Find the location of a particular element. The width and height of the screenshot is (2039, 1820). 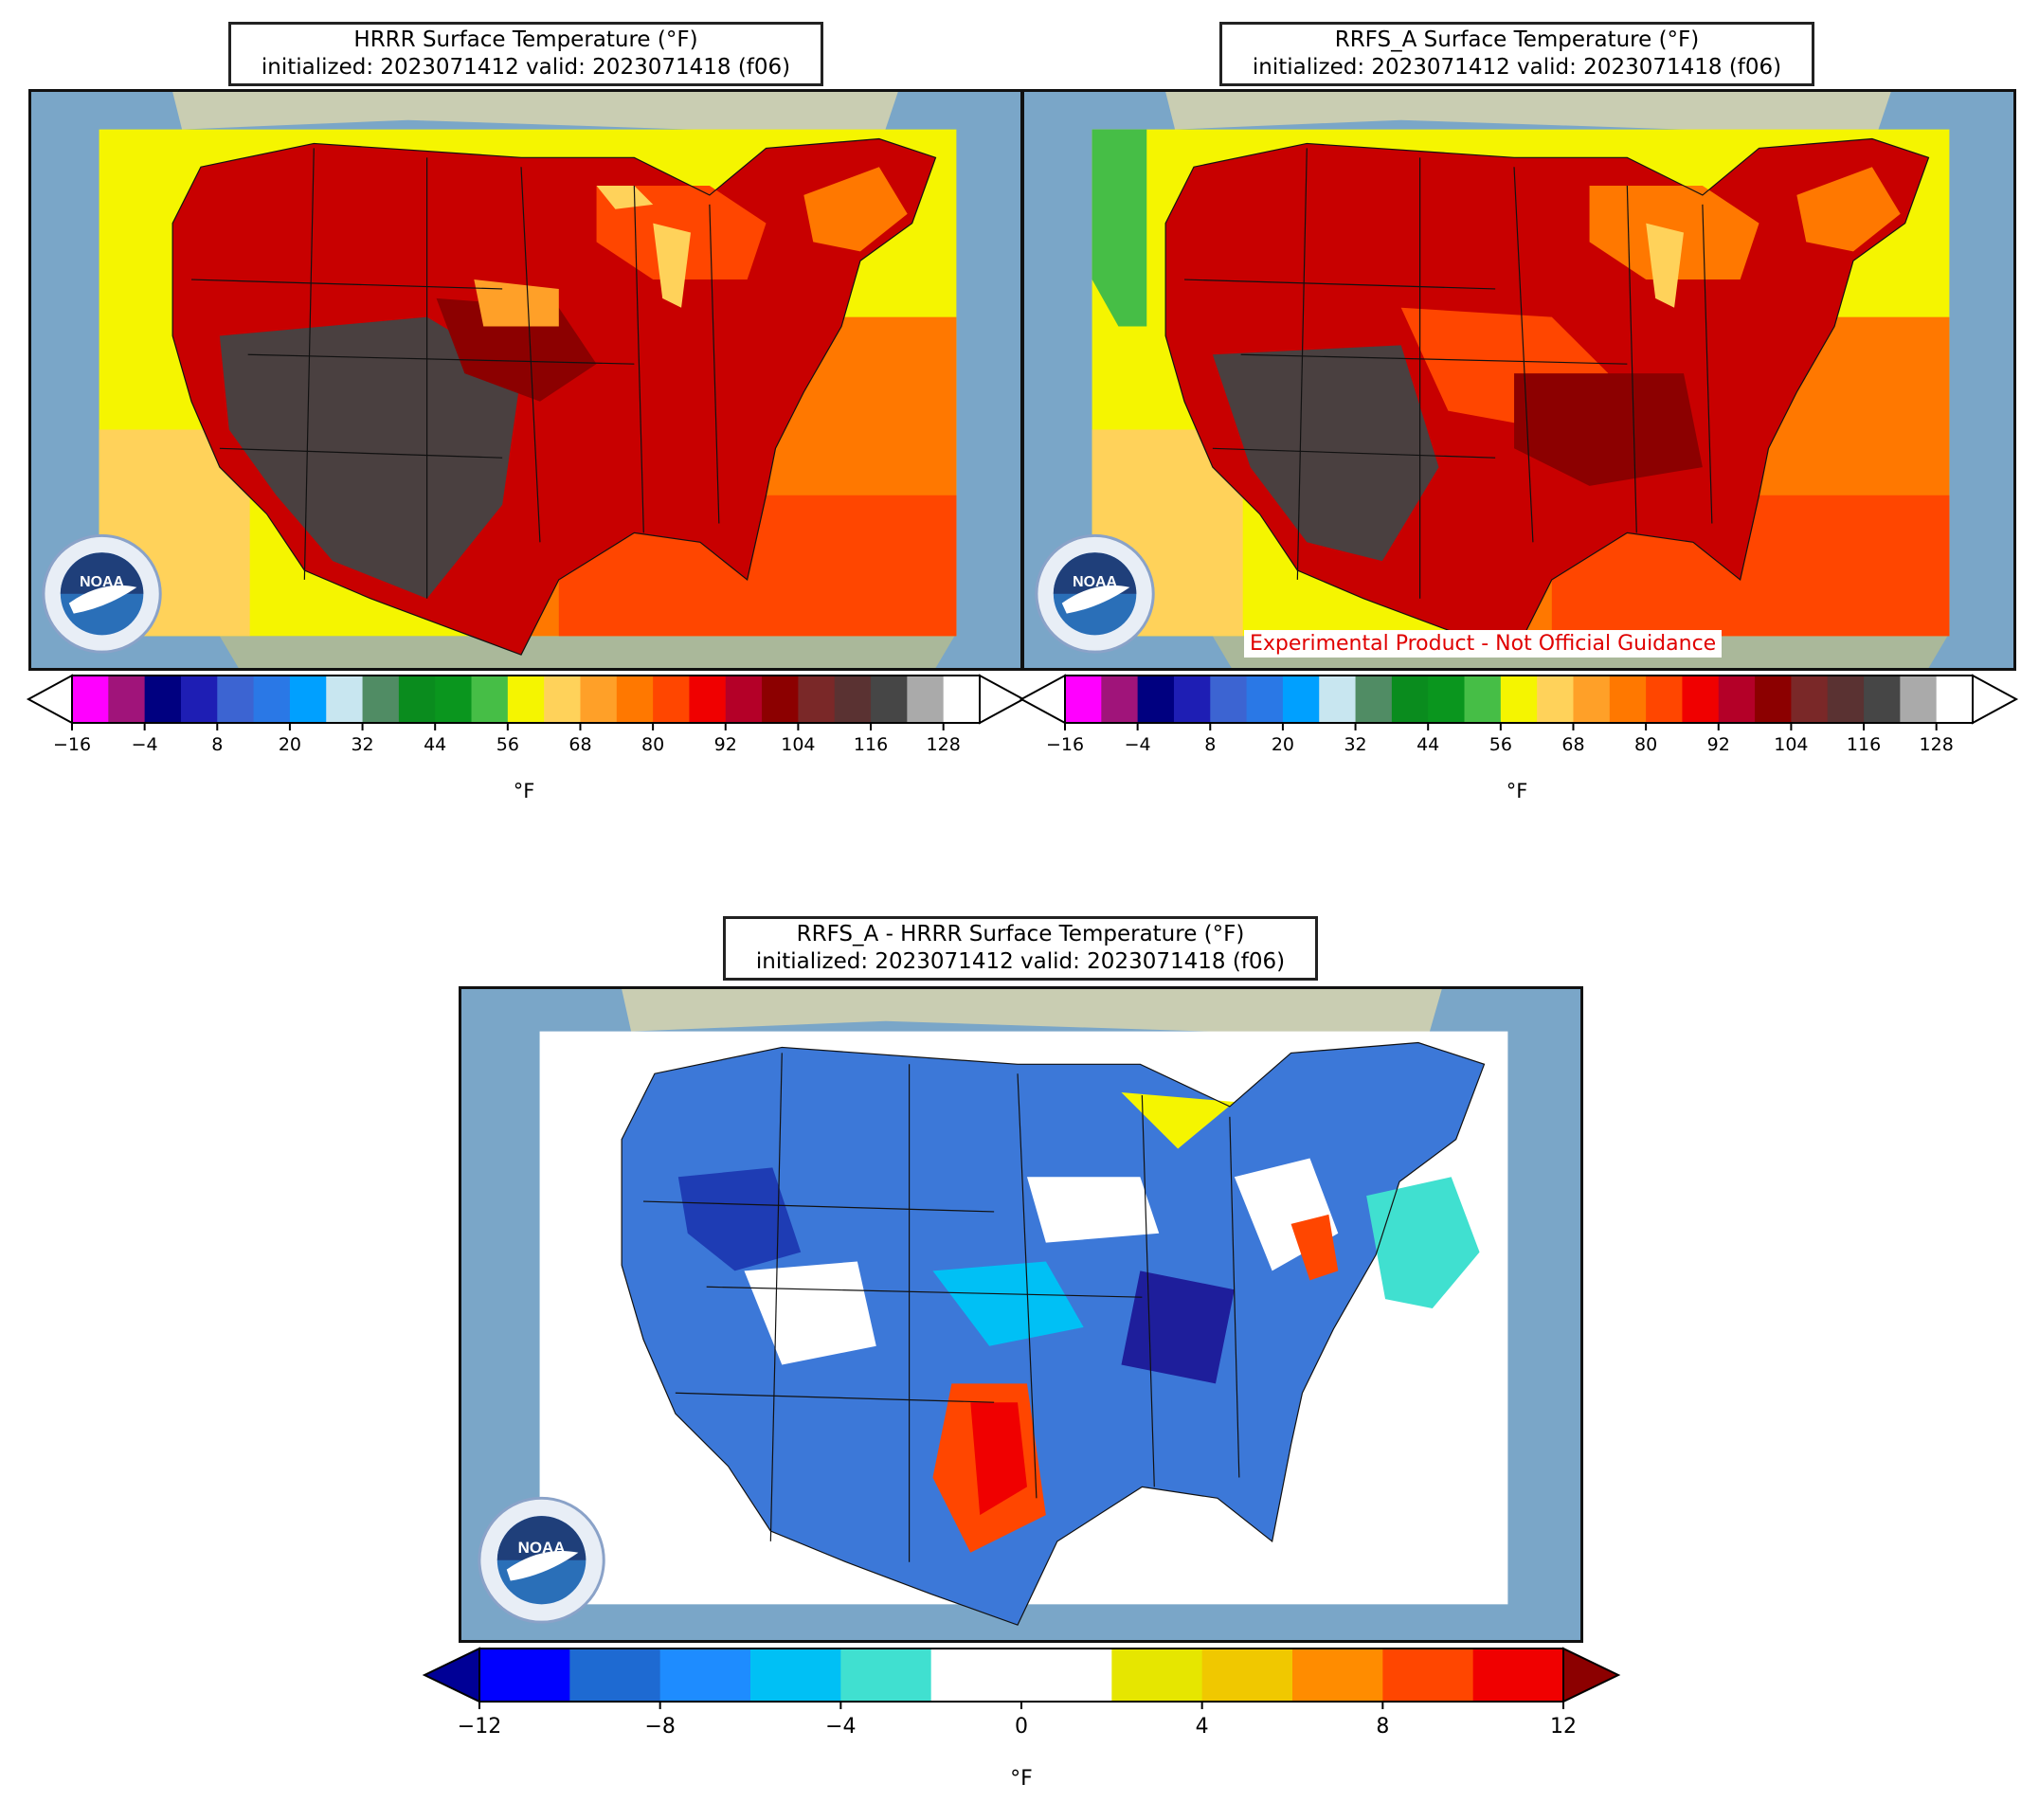

diff-colorbar is located at coordinates (1021, 1678).